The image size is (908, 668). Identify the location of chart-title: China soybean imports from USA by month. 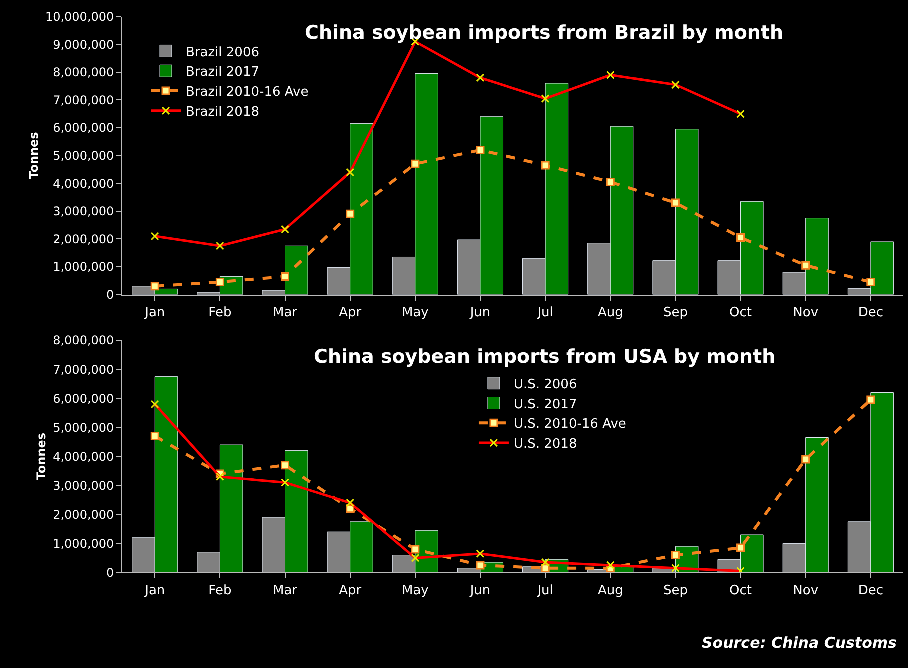
(545, 357).